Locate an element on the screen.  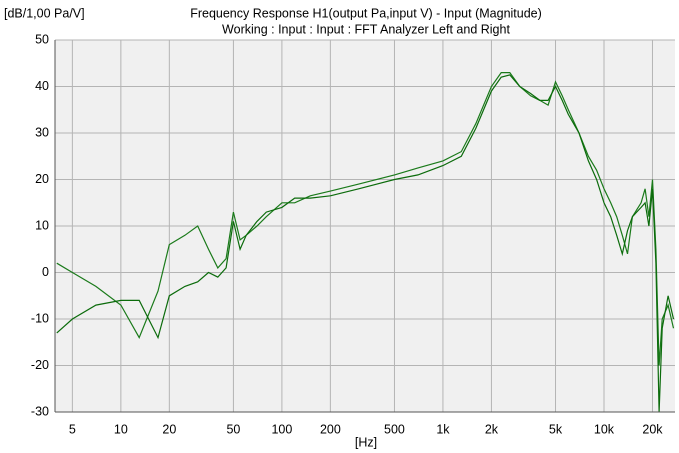
y-tick-label: -20 is located at coordinates (40, 365).